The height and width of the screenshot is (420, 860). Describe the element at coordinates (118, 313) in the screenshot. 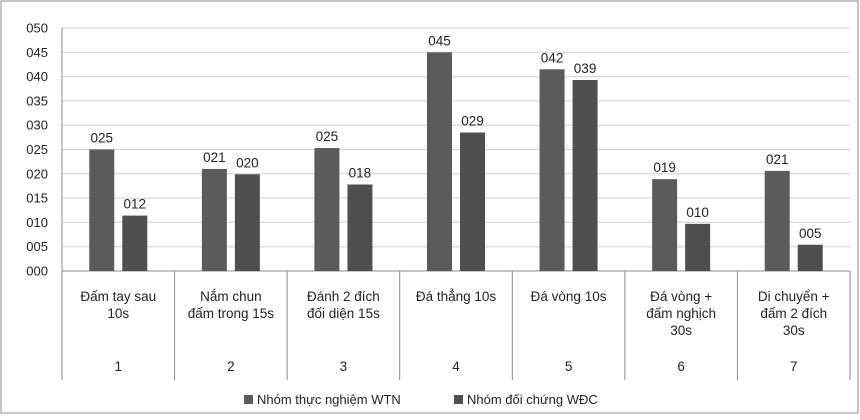

I see `category-label: 10s` at that location.